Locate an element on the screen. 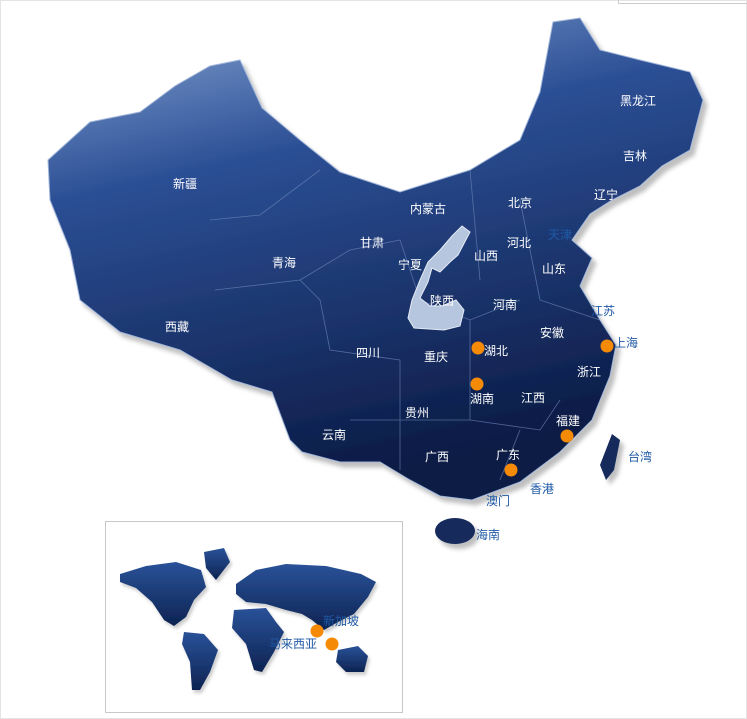  china-markers is located at coordinates (542, 408).